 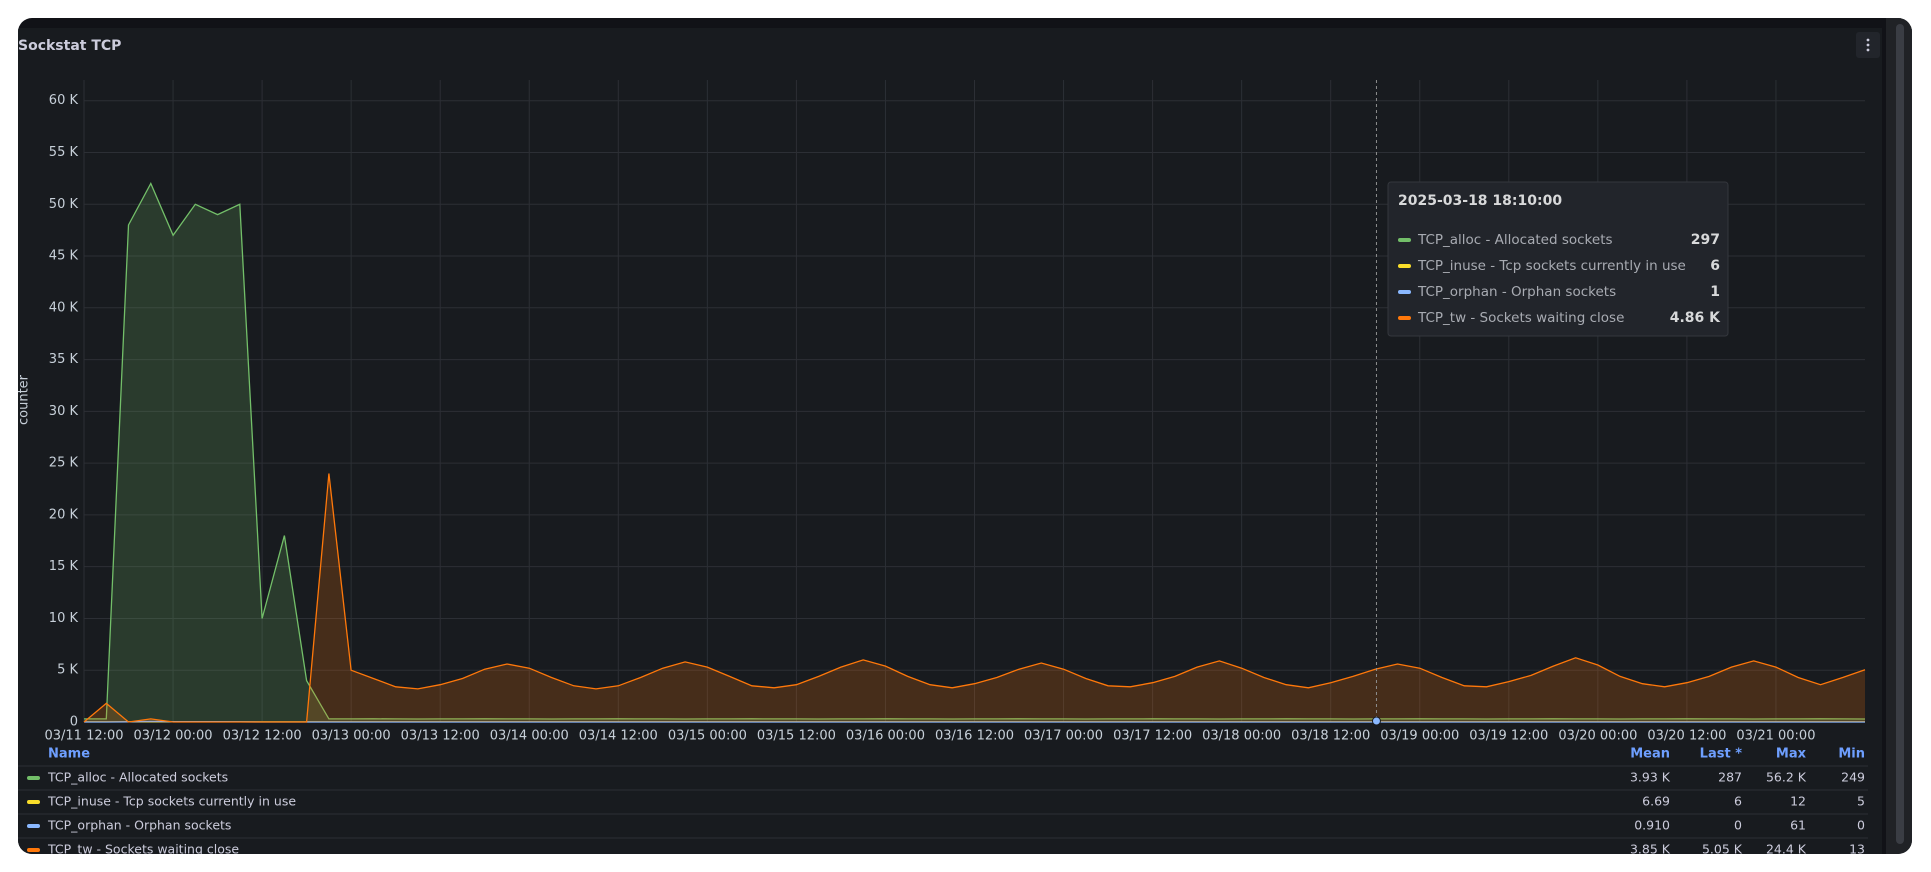 I want to click on y-tick-label: 15 K, so click(x=64, y=566).